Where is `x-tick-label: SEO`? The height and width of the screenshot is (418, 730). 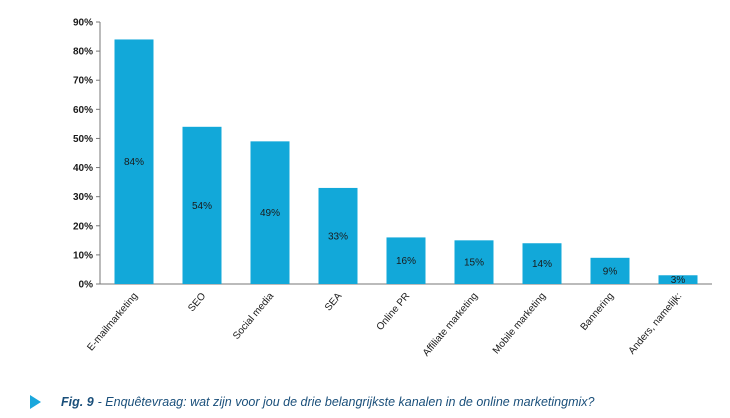 x-tick-label: SEO is located at coordinates (197, 302).